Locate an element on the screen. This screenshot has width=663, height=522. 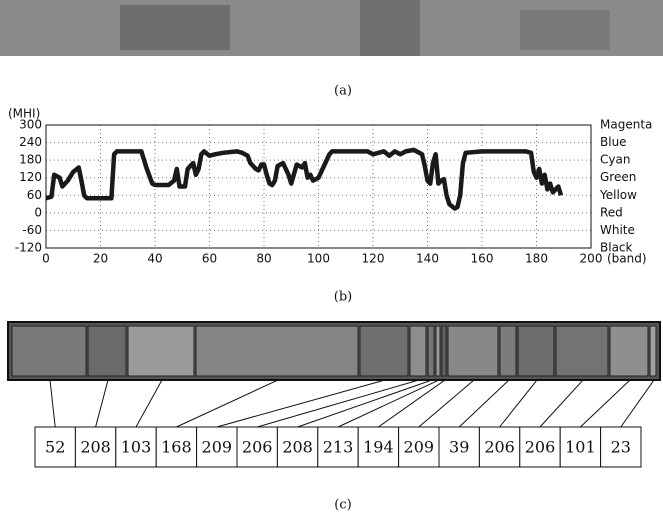
data-line is located at coordinates (304, 179).